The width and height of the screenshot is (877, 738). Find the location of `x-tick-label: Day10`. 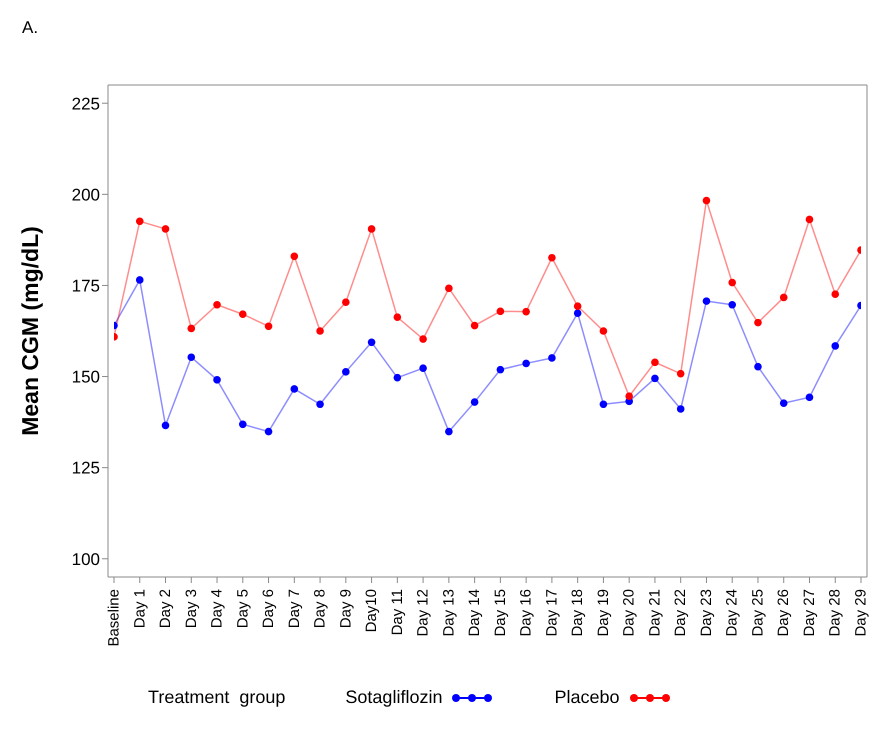

x-tick-label: Day10 is located at coordinates (371, 610).